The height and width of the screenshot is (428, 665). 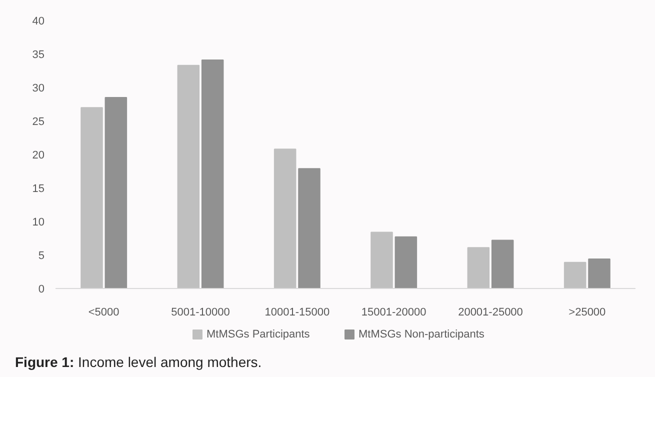 What do you see at coordinates (38, 222) in the screenshot?
I see `y-tick-label: 10` at bounding box center [38, 222].